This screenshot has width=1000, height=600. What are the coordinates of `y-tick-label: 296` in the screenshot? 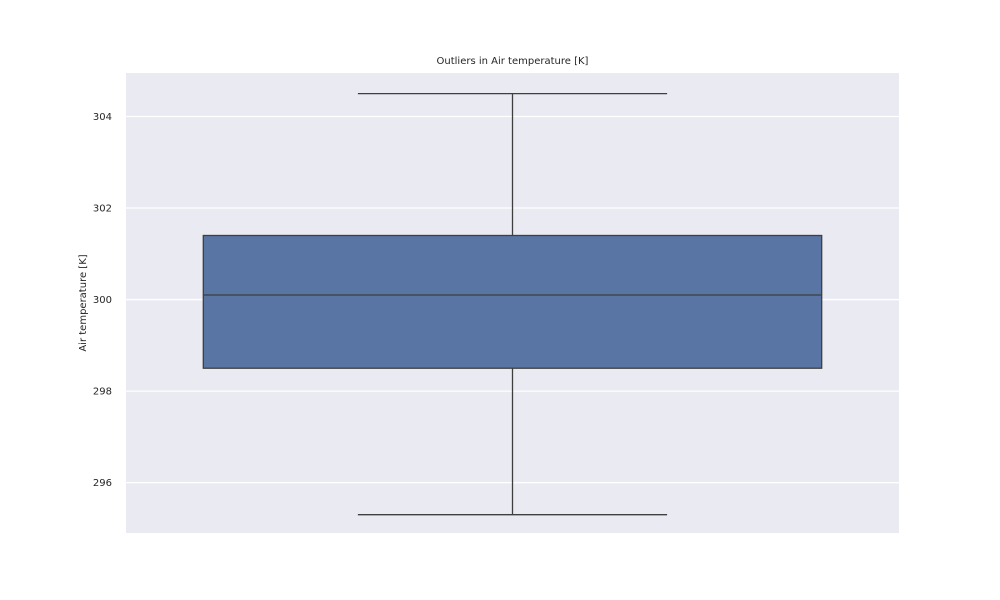 It's located at (102, 483).